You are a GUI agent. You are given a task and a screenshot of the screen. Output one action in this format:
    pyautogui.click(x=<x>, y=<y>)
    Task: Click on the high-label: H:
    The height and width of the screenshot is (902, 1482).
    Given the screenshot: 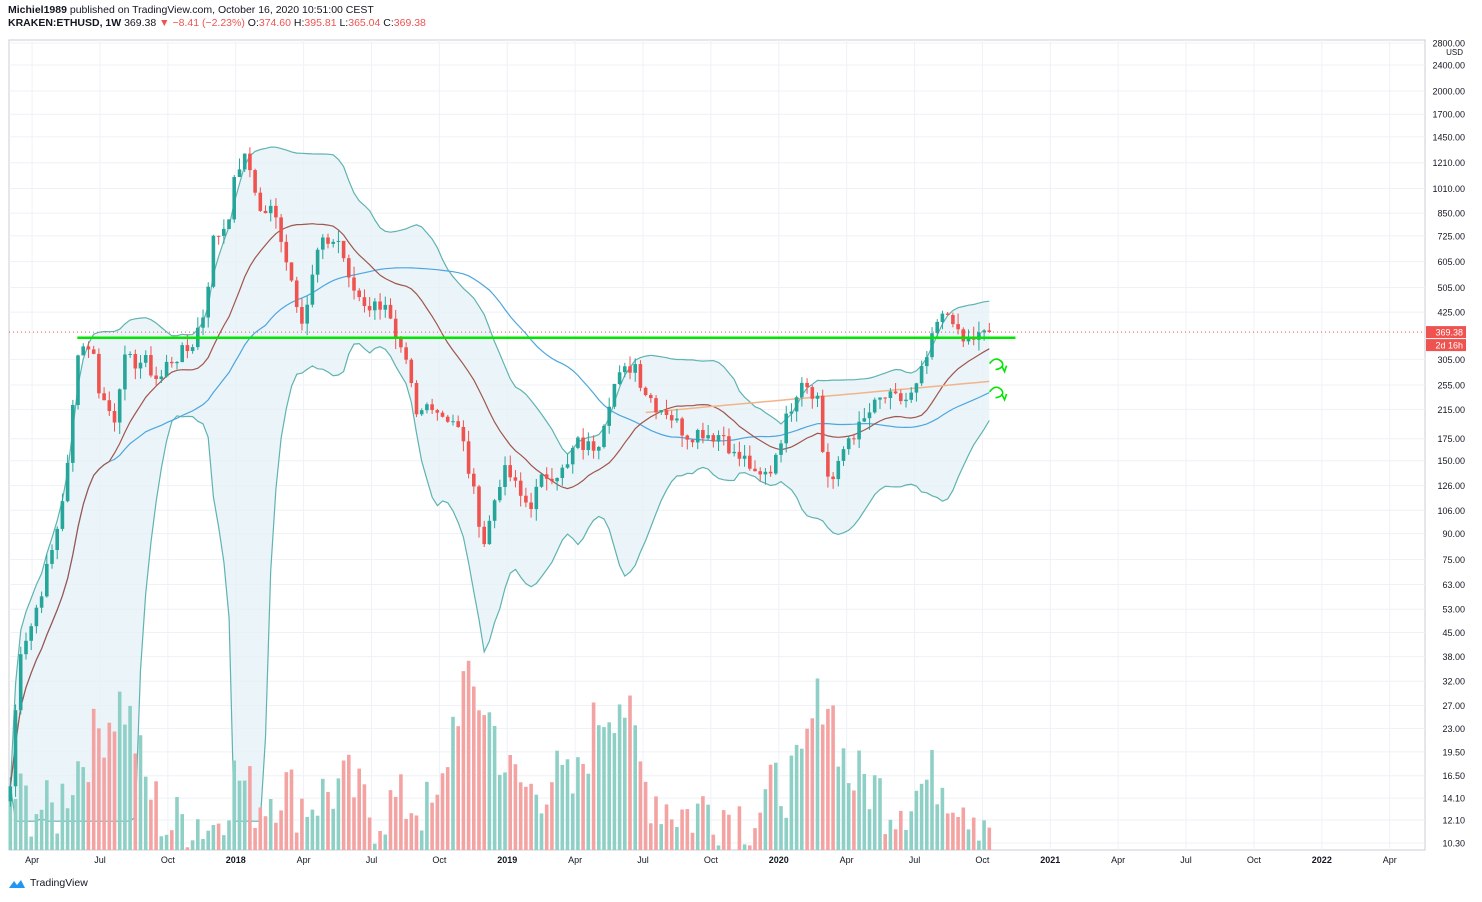 What is the action you would take?
    pyautogui.click(x=299, y=23)
    